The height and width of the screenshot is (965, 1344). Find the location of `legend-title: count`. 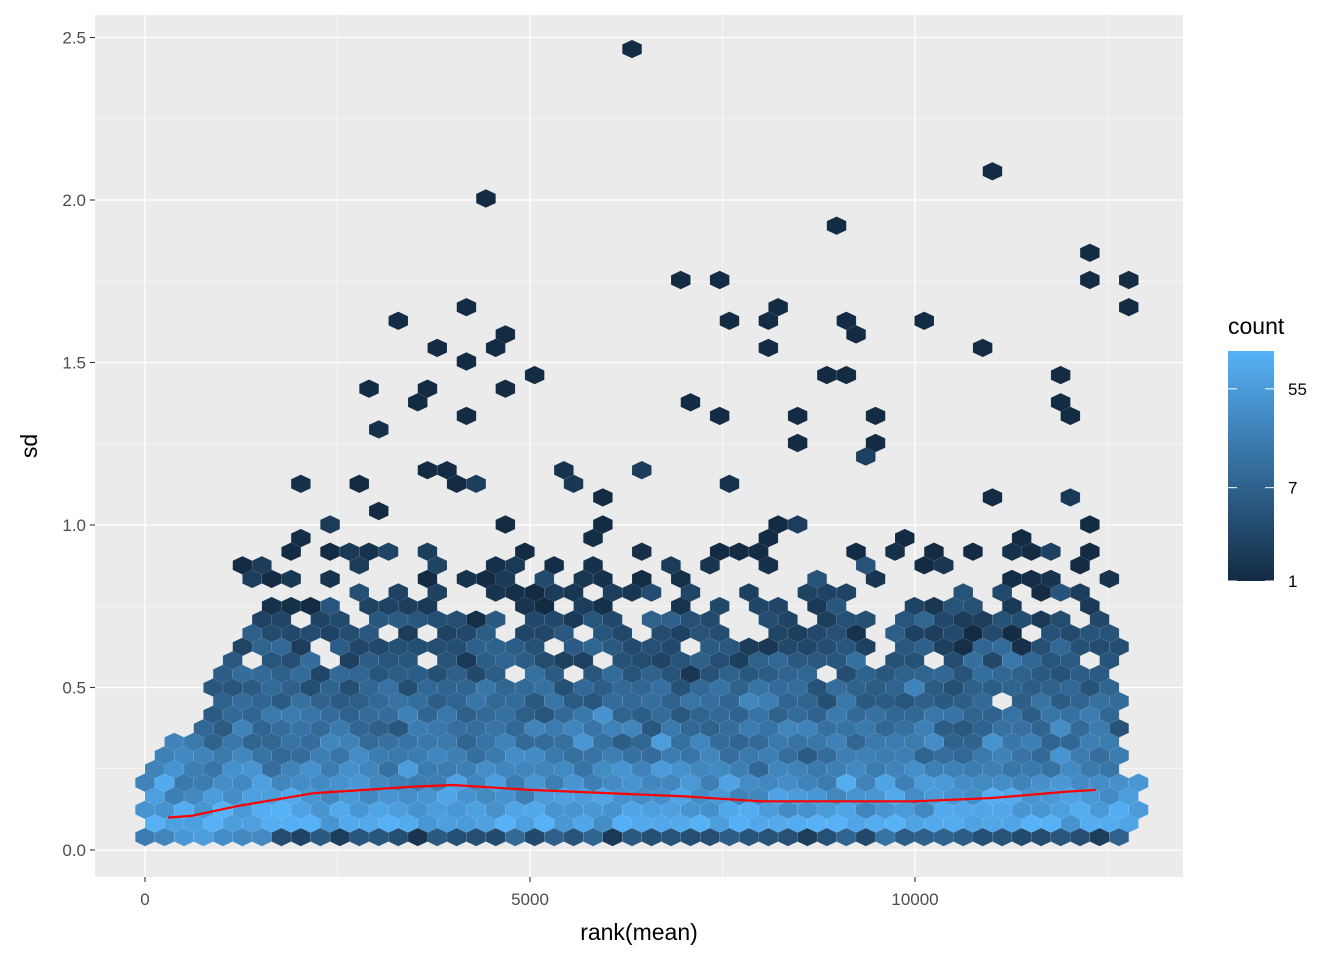

legend-title: count is located at coordinates (1256, 326).